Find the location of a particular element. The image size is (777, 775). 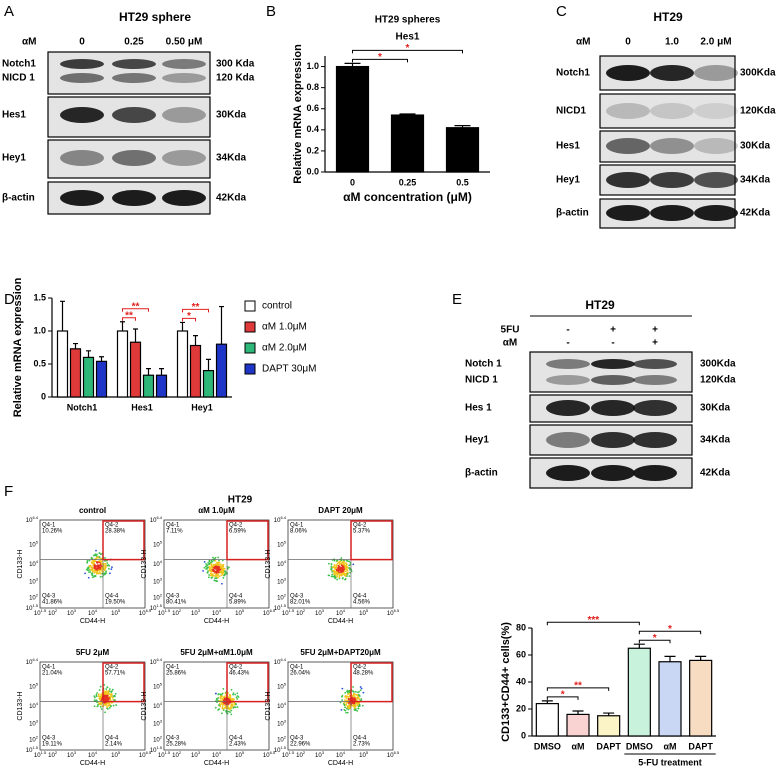

significance-label: * is located at coordinates (380, 57).